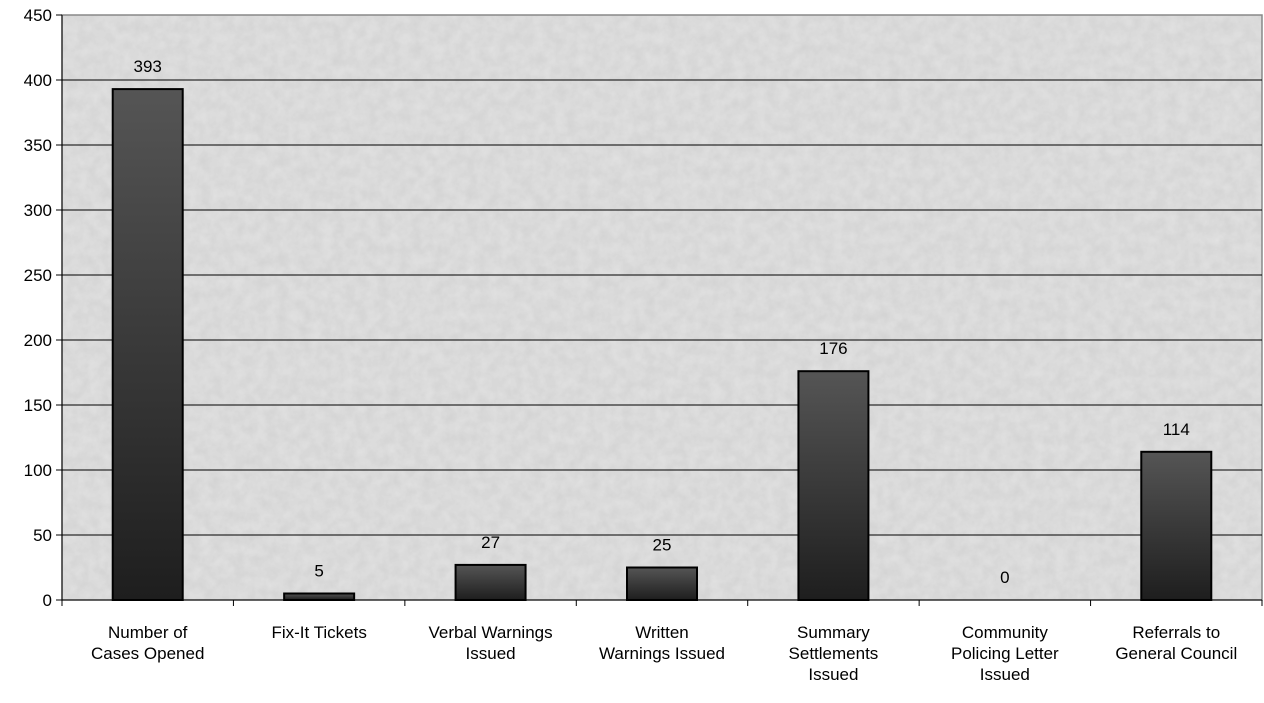 Image resolution: width=1264 pixels, height=703 pixels. I want to click on data-label: 114, so click(1176, 429).